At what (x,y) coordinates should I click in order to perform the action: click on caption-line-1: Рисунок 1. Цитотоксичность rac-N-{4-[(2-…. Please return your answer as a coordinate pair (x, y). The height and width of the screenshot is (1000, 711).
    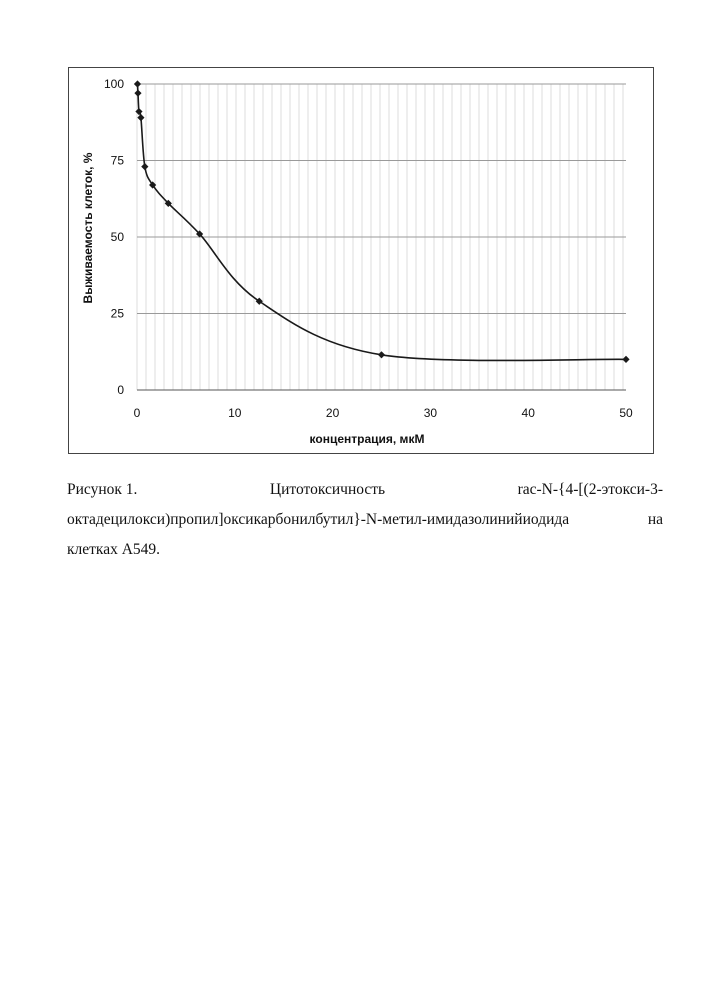
    Looking at the image, I should click on (365, 490).